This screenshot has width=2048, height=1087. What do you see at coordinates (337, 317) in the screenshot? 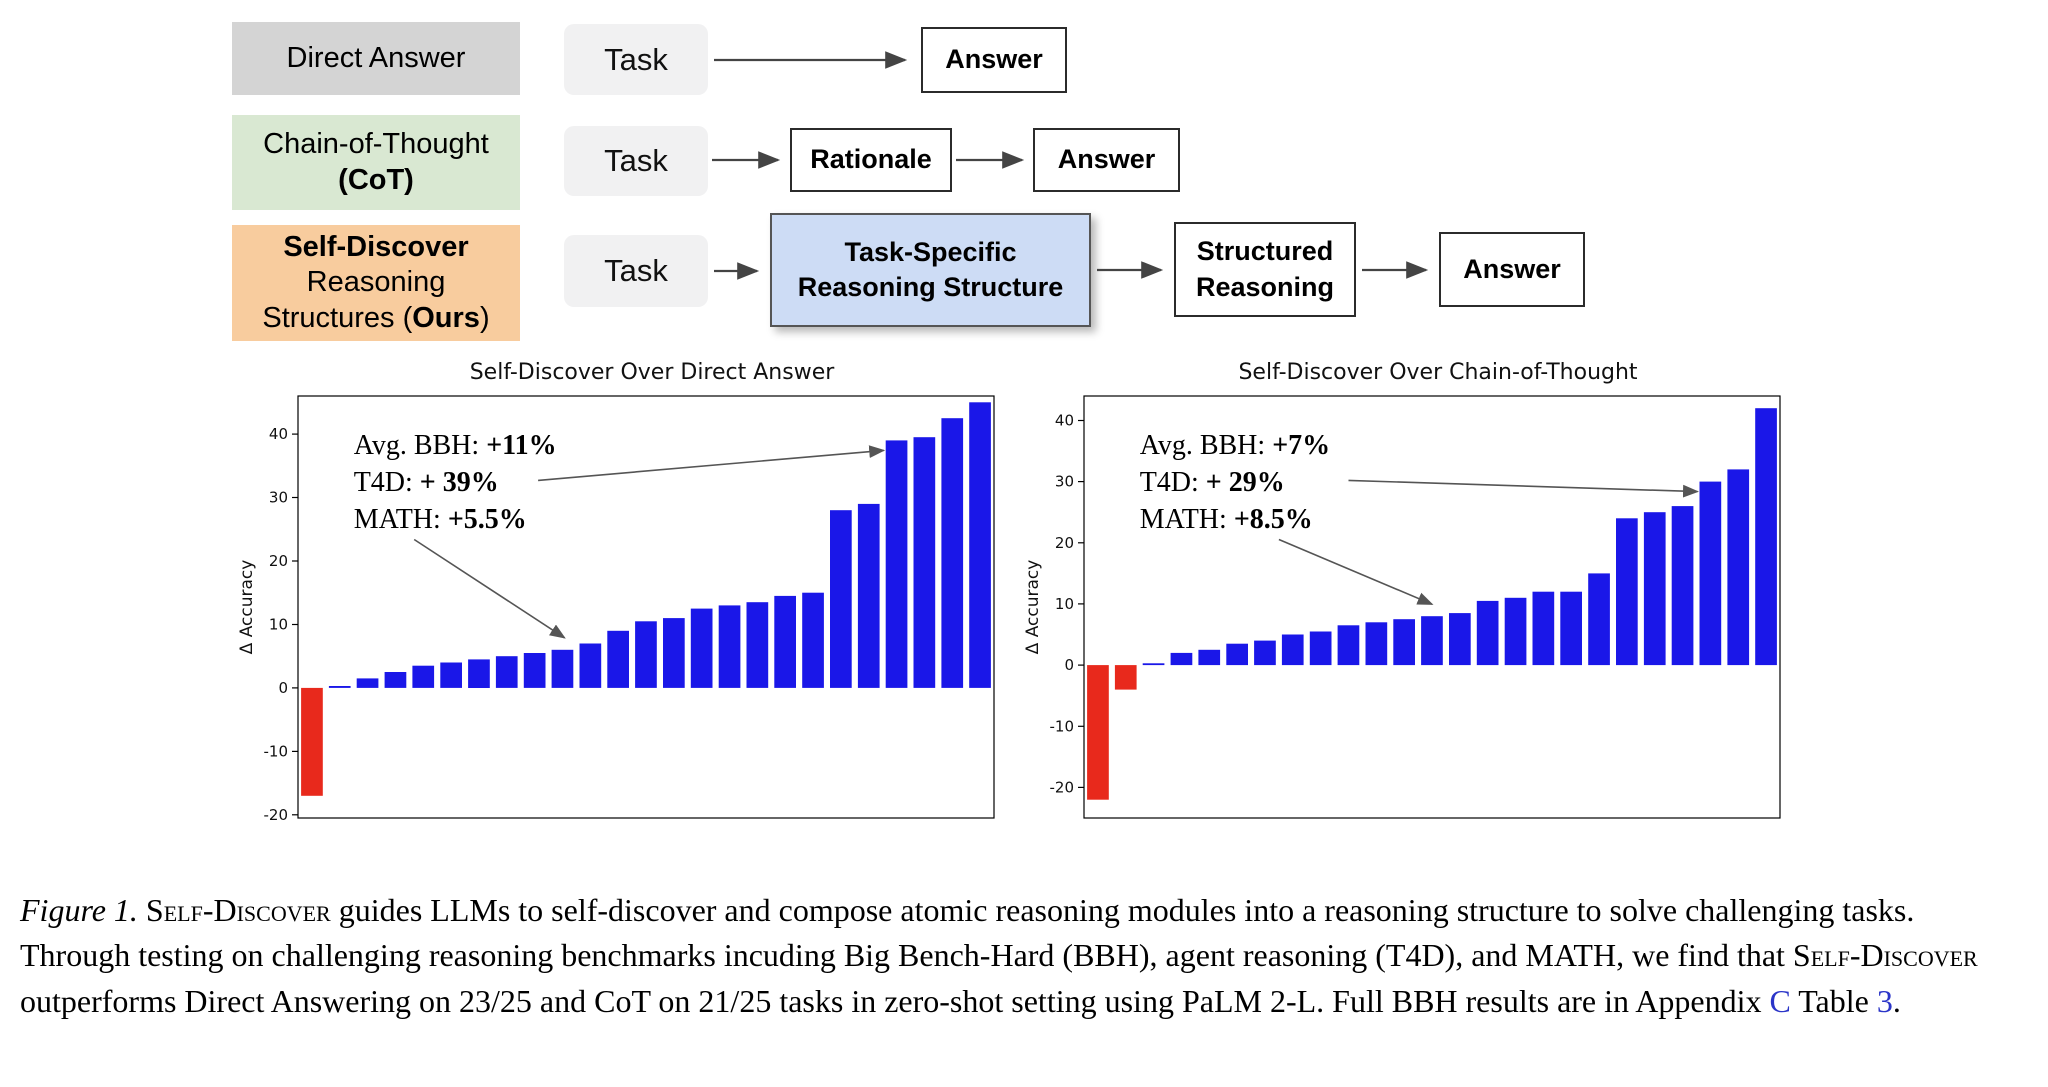
I see `self-discover-label-line3-pre: Structures (` at bounding box center [337, 317].